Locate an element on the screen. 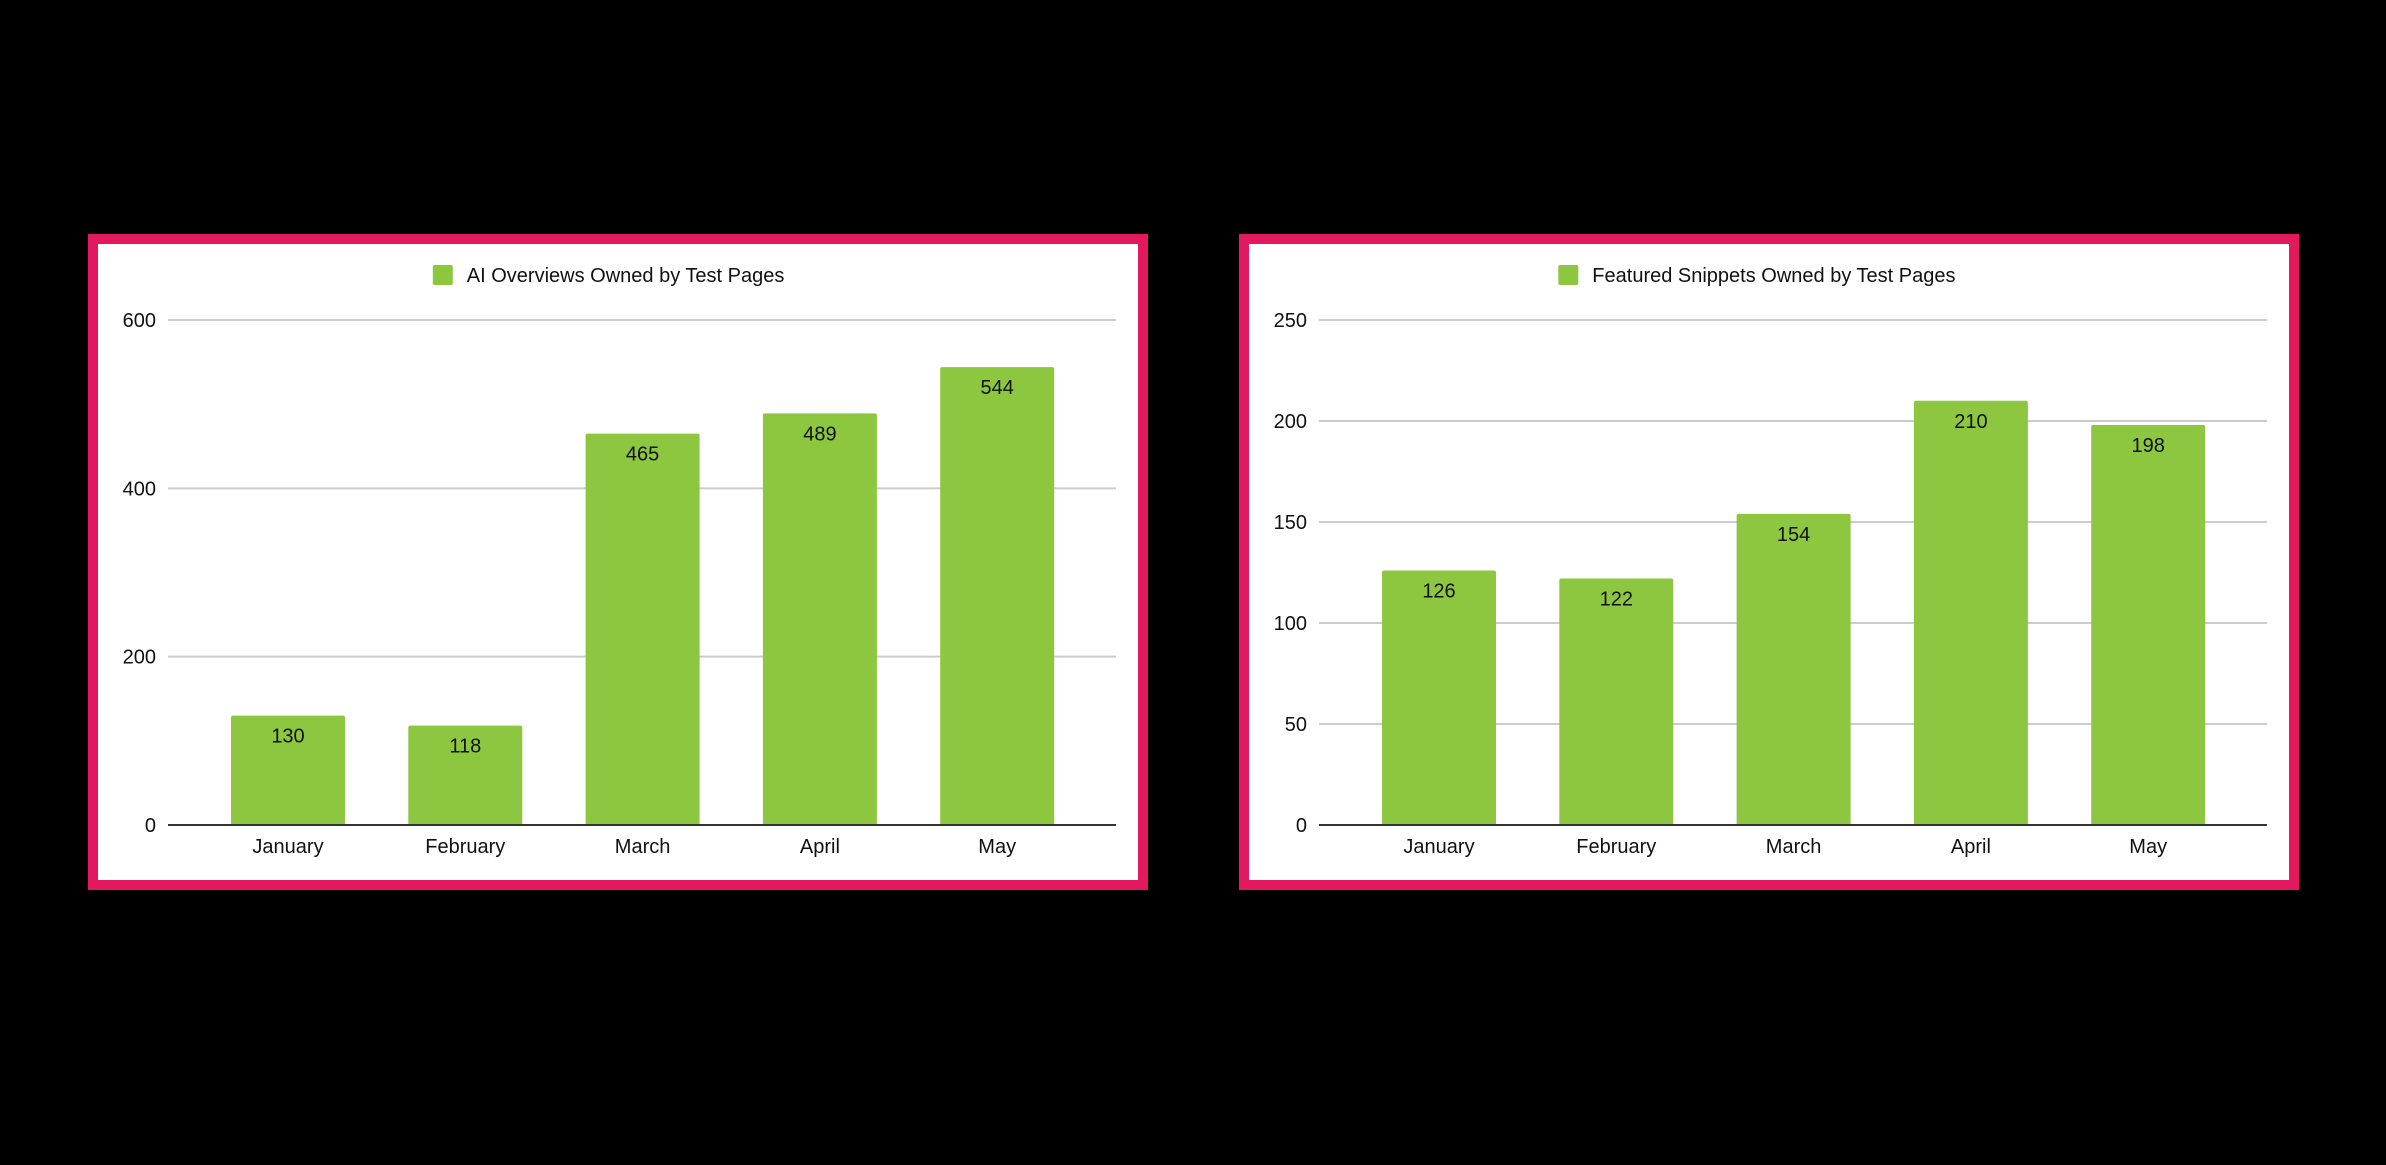  data-label: 118 is located at coordinates (465, 747).